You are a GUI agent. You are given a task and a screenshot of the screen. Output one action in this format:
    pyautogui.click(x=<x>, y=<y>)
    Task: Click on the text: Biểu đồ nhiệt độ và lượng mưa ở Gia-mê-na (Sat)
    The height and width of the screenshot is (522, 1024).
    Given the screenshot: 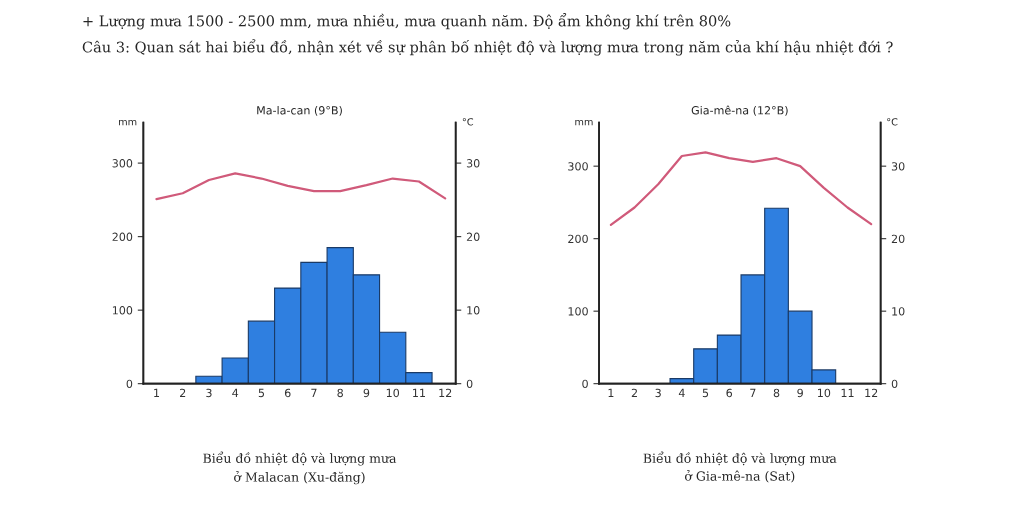 What is the action you would take?
    pyautogui.click(x=740, y=467)
    